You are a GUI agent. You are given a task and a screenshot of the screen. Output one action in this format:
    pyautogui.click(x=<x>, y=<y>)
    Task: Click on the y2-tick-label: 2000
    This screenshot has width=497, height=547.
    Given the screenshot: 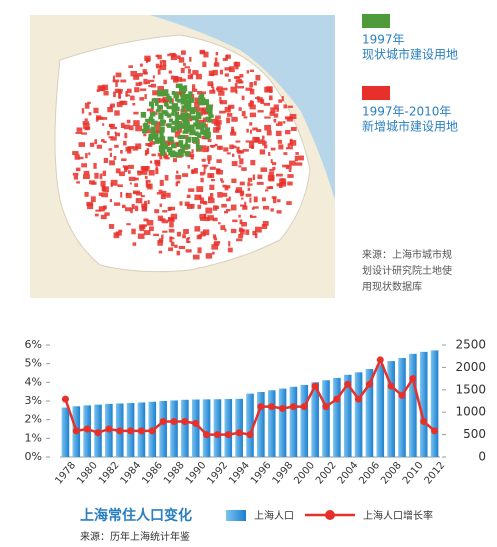 What is the action you would take?
    pyautogui.click(x=470, y=367)
    